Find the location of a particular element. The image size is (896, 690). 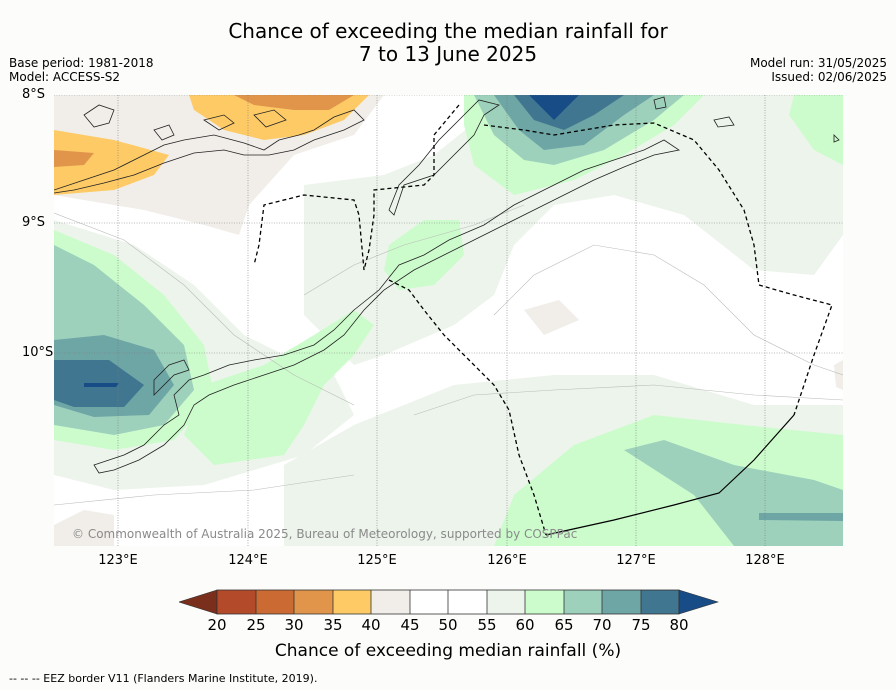

zone-60-65-timor is located at coordinates (279, 387).